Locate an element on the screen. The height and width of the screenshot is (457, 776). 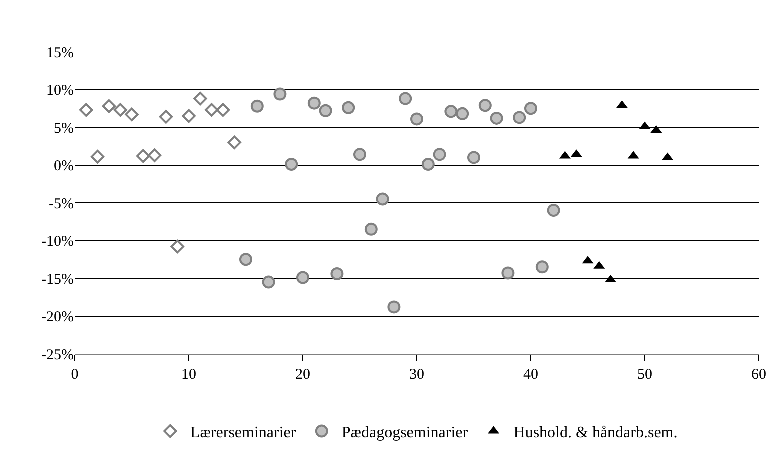
legend-label: Lærerseminarier is located at coordinates (243, 433).